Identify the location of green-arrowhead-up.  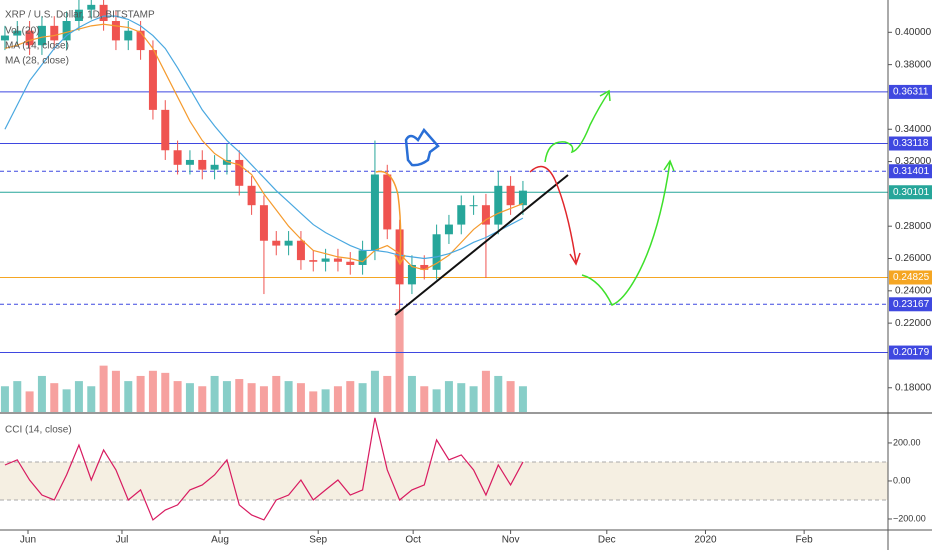
(605, 95).